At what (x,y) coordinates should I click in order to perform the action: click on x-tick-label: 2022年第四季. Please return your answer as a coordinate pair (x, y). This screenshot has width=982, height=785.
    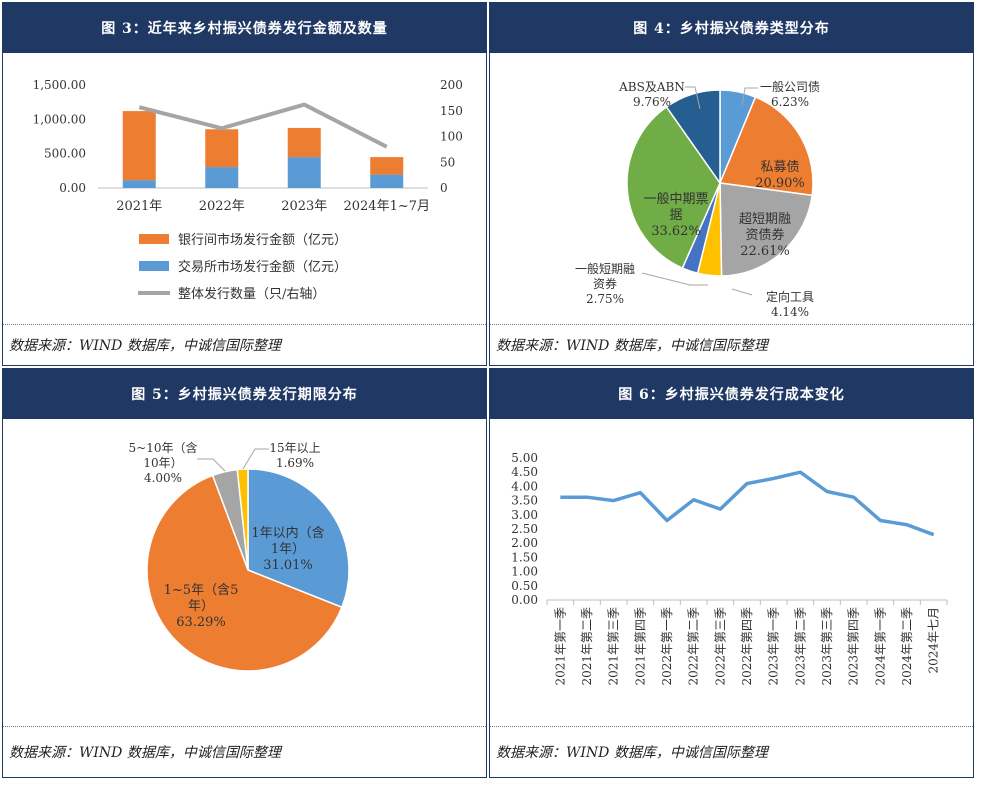
    Looking at the image, I should click on (747, 646).